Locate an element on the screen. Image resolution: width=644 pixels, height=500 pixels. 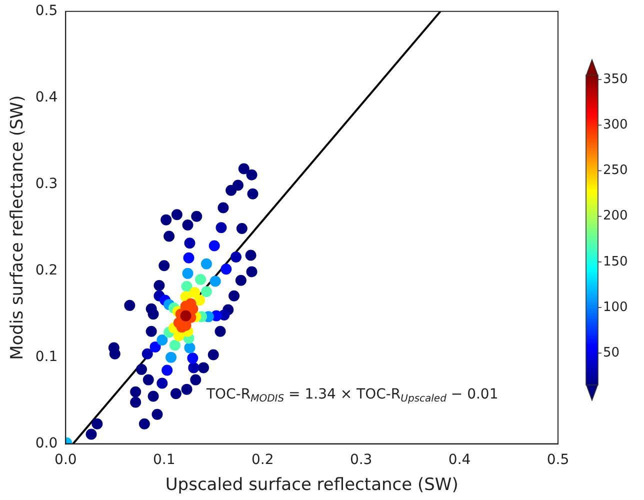
color-bar-label: 150 is located at coordinates (615, 262).